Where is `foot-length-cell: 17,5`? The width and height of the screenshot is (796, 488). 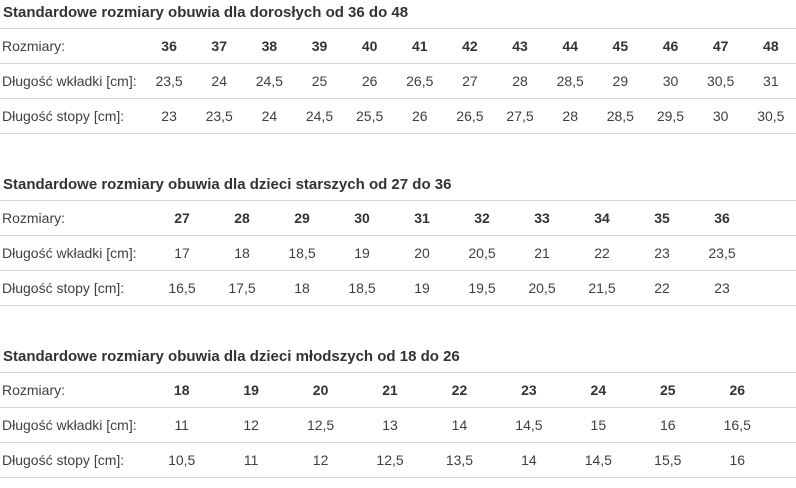 foot-length-cell: 17,5 is located at coordinates (242, 287).